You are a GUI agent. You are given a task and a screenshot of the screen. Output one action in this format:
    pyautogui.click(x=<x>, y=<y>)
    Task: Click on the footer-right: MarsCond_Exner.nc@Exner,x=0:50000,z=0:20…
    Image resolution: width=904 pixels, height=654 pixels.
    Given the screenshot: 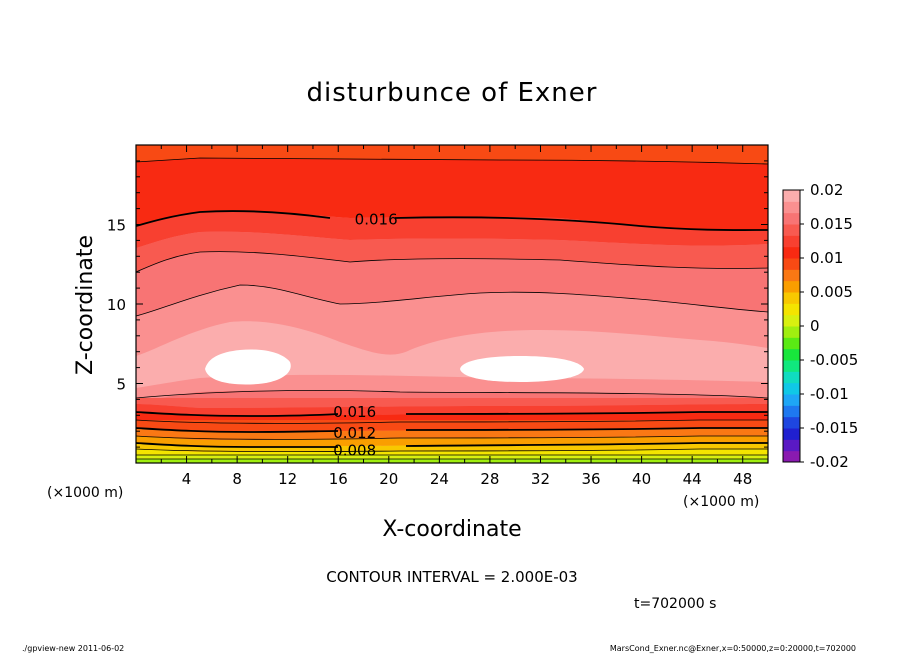 What is the action you would take?
    pyautogui.click(x=733, y=648)
    